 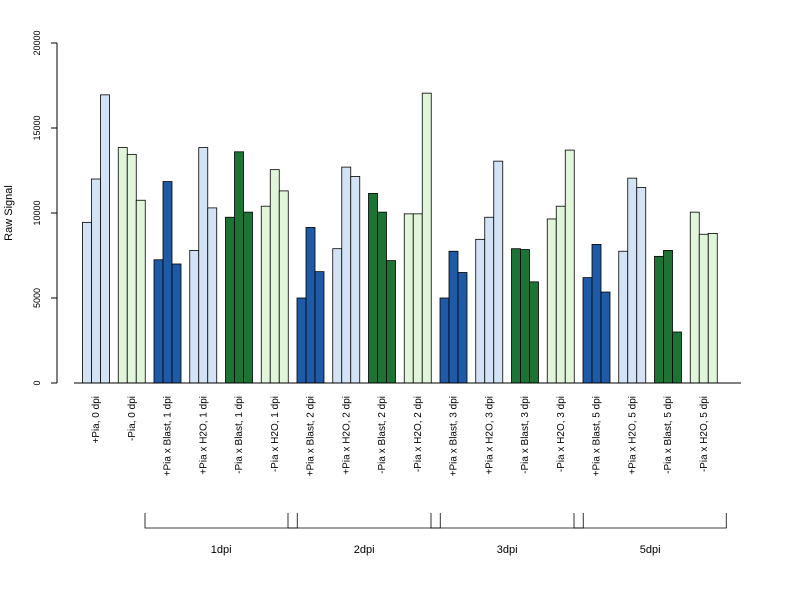 I want to click on group-label: 3dpi, so click(x=507, y=550).